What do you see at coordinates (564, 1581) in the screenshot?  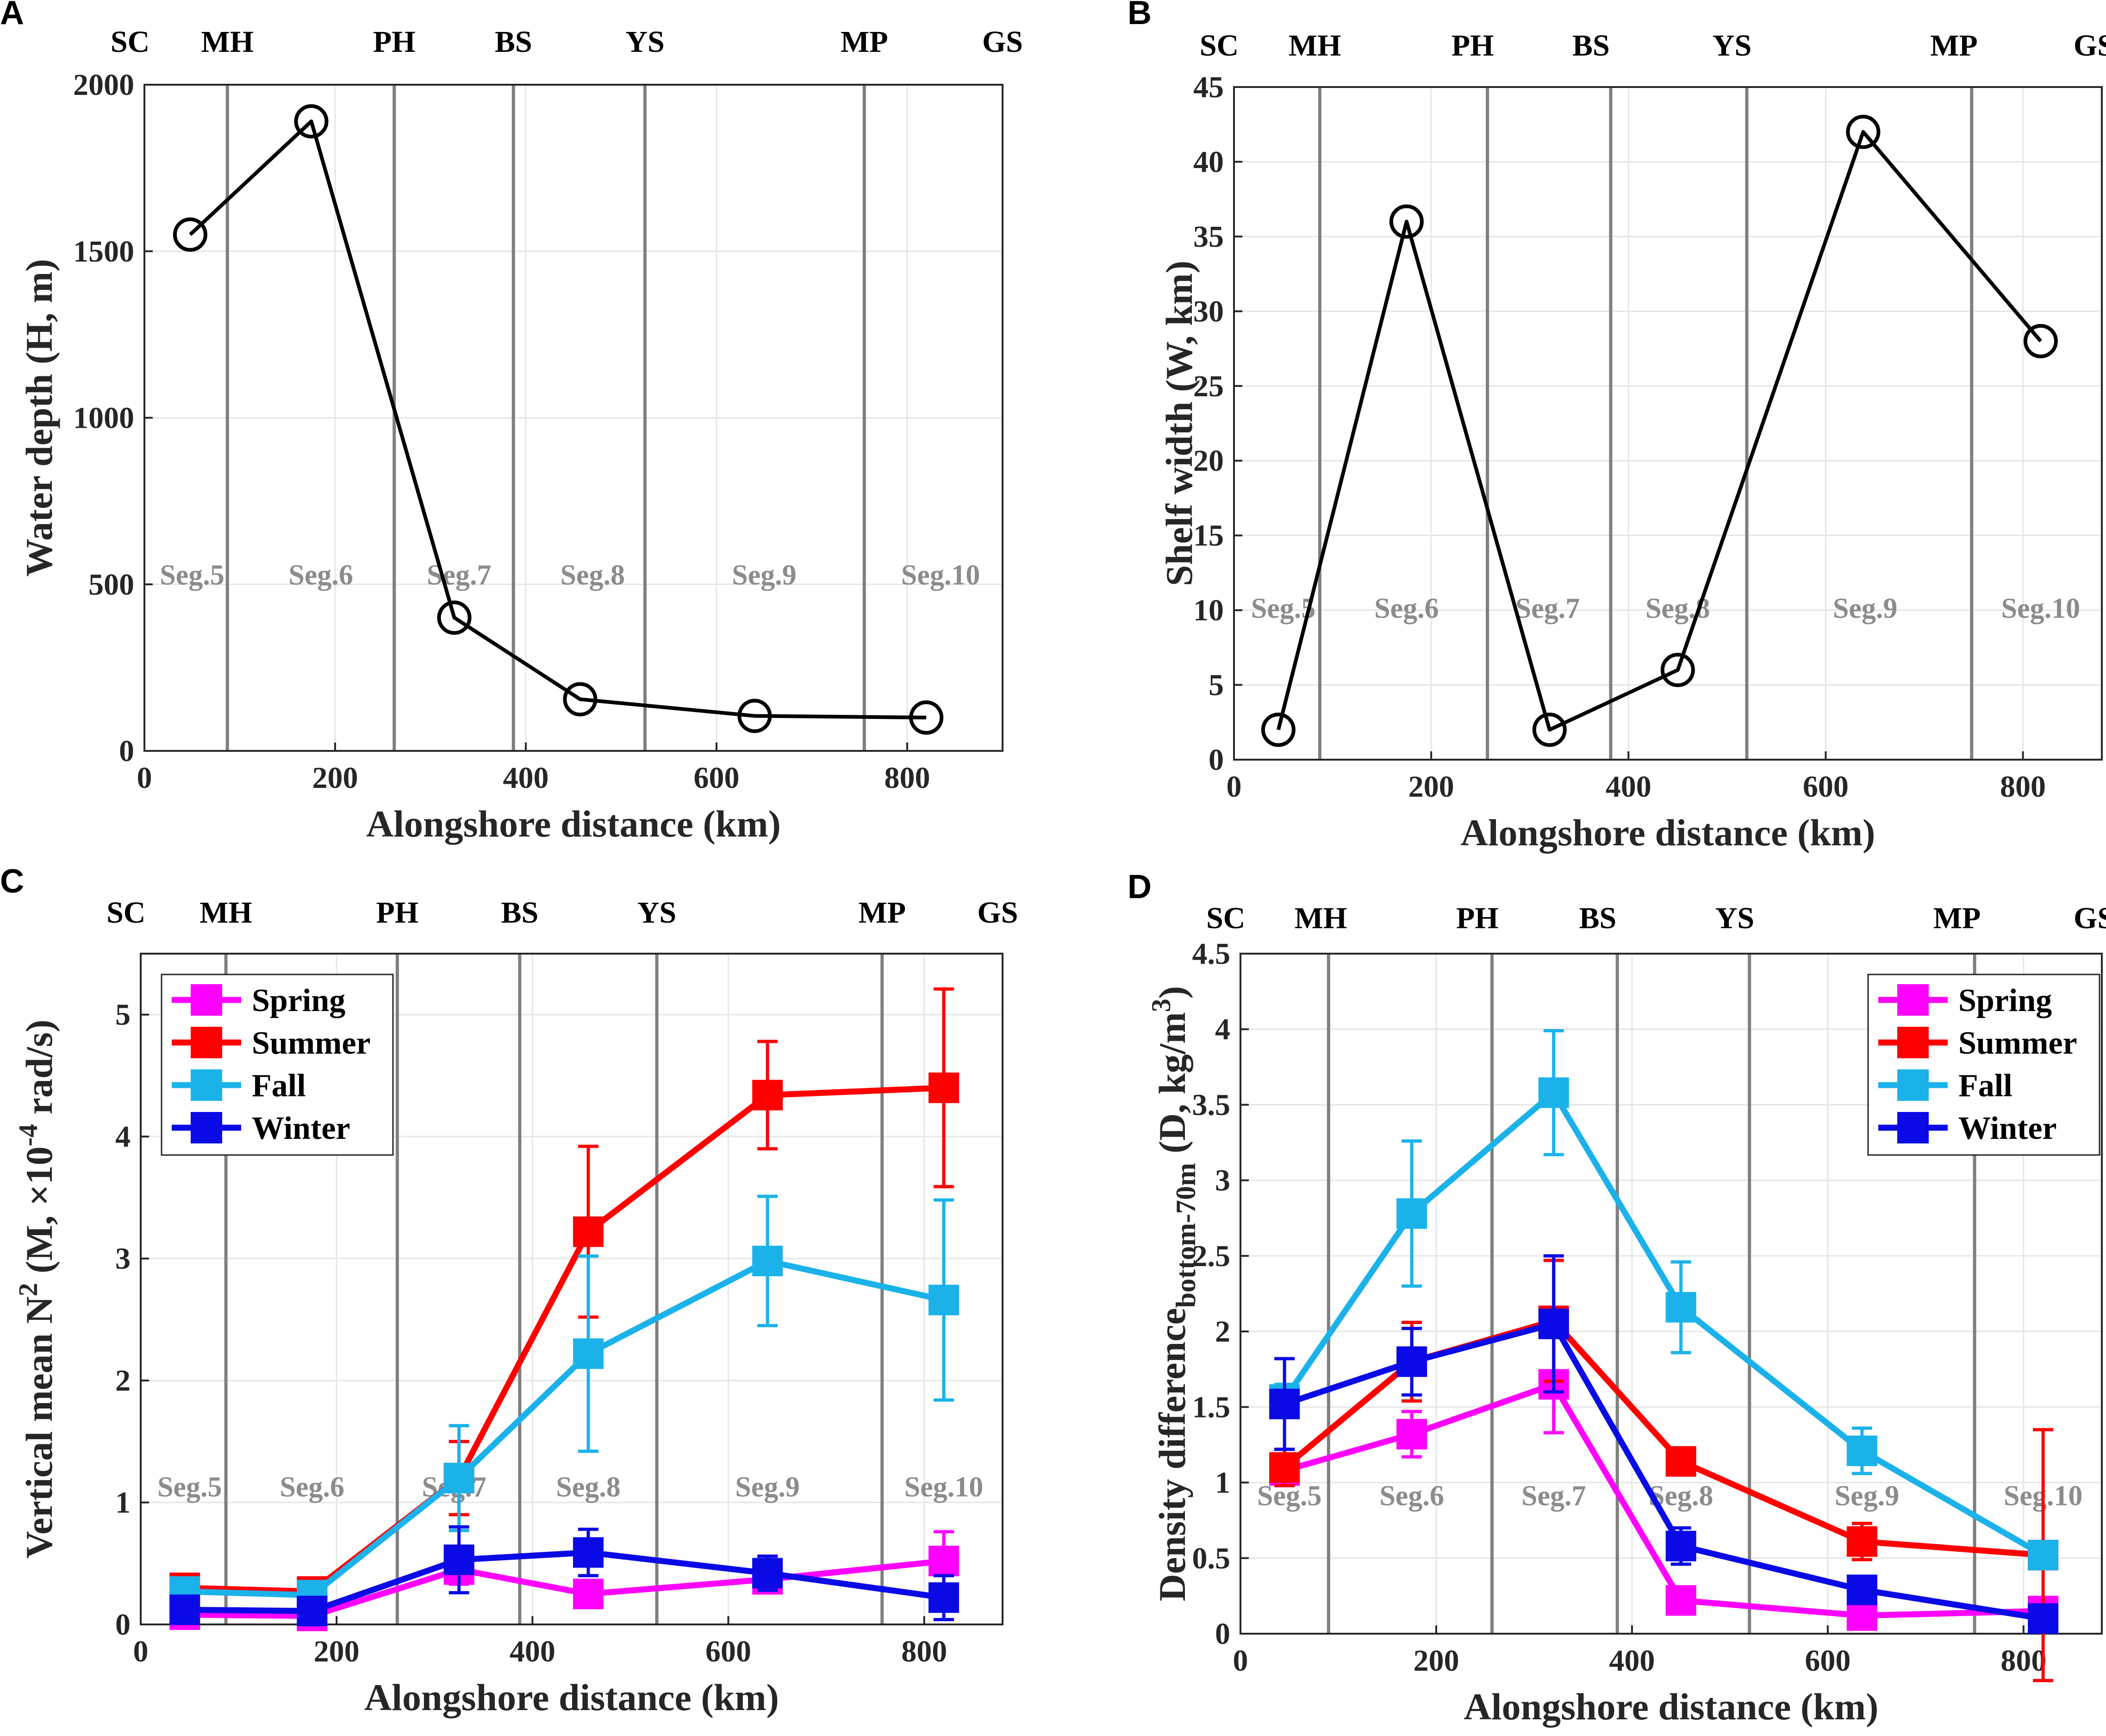 I see `series-line-winter` at bounding box center [564, 1581].